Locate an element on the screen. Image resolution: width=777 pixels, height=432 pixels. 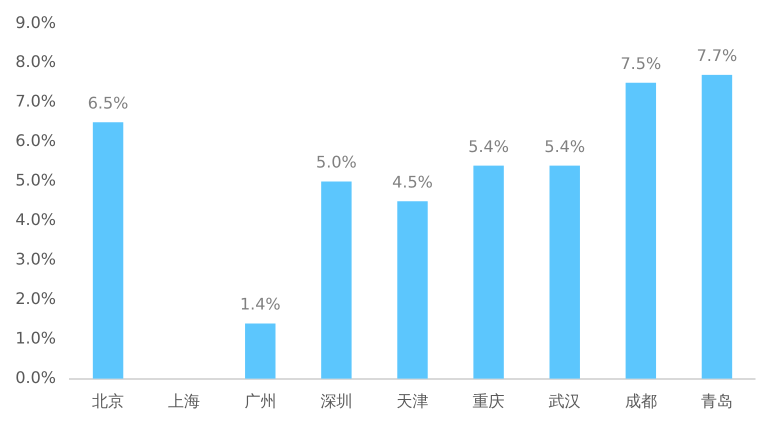
x-tick-label: 青岛 is located at coordinates (716, 401).